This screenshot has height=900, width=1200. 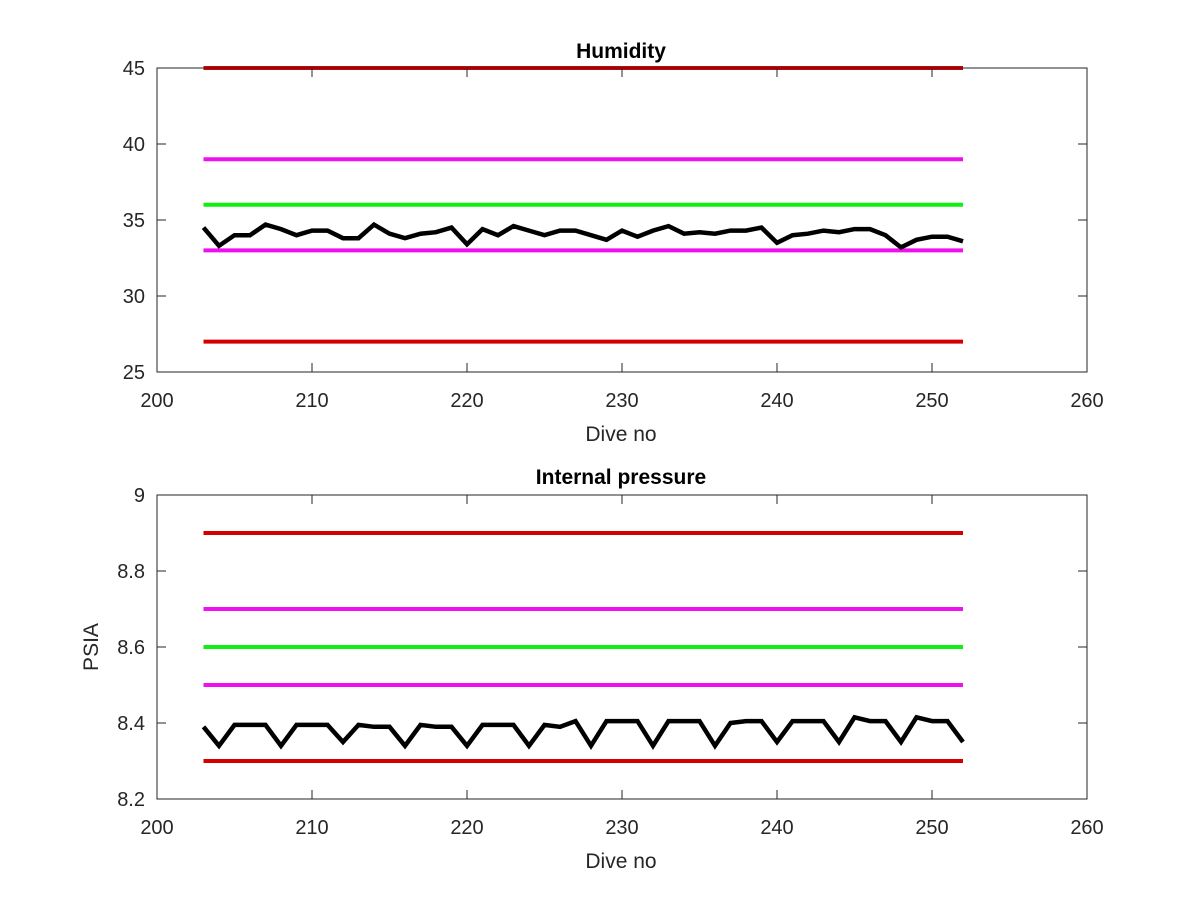 I want to click on humidity-title: Humidity, so click(x=621, y=51).